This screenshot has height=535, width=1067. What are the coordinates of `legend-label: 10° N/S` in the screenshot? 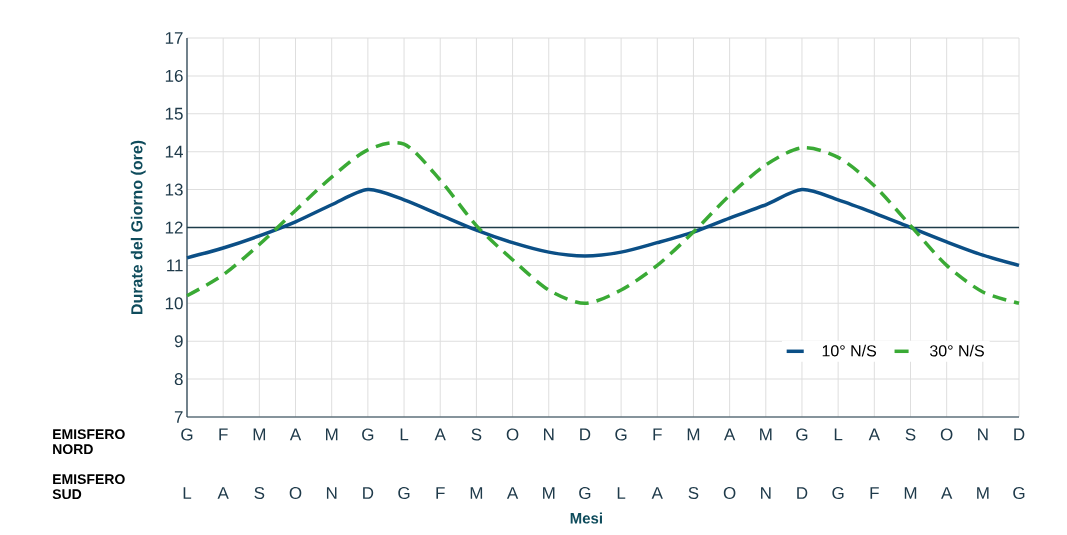 It's located at (849, 350).